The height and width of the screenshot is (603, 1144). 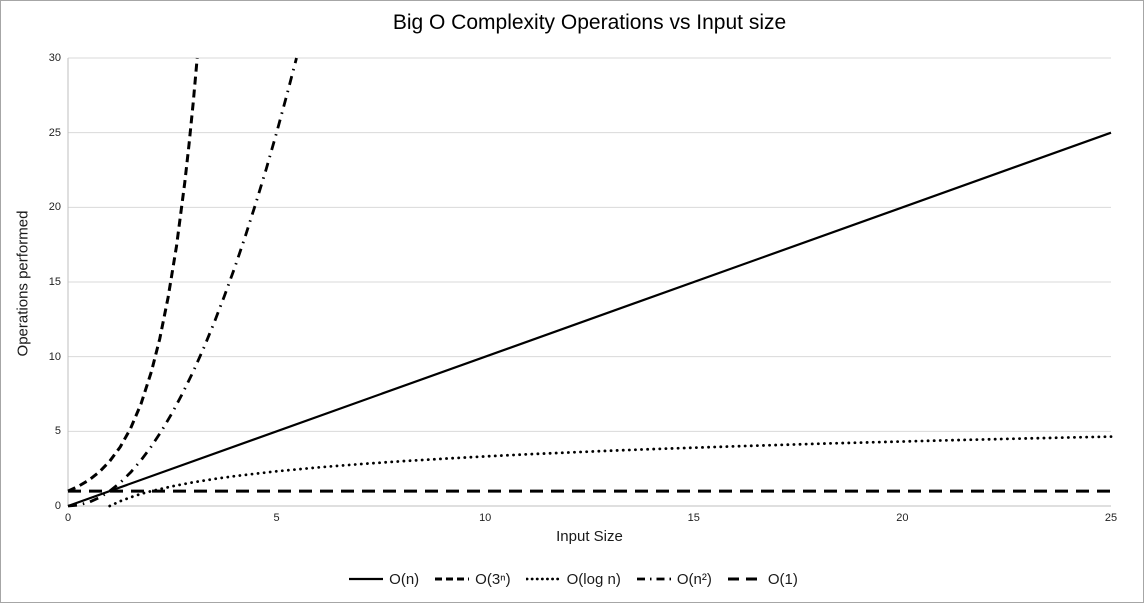 I want to click on legend-label: O(n²), so click(x=694, y=579).